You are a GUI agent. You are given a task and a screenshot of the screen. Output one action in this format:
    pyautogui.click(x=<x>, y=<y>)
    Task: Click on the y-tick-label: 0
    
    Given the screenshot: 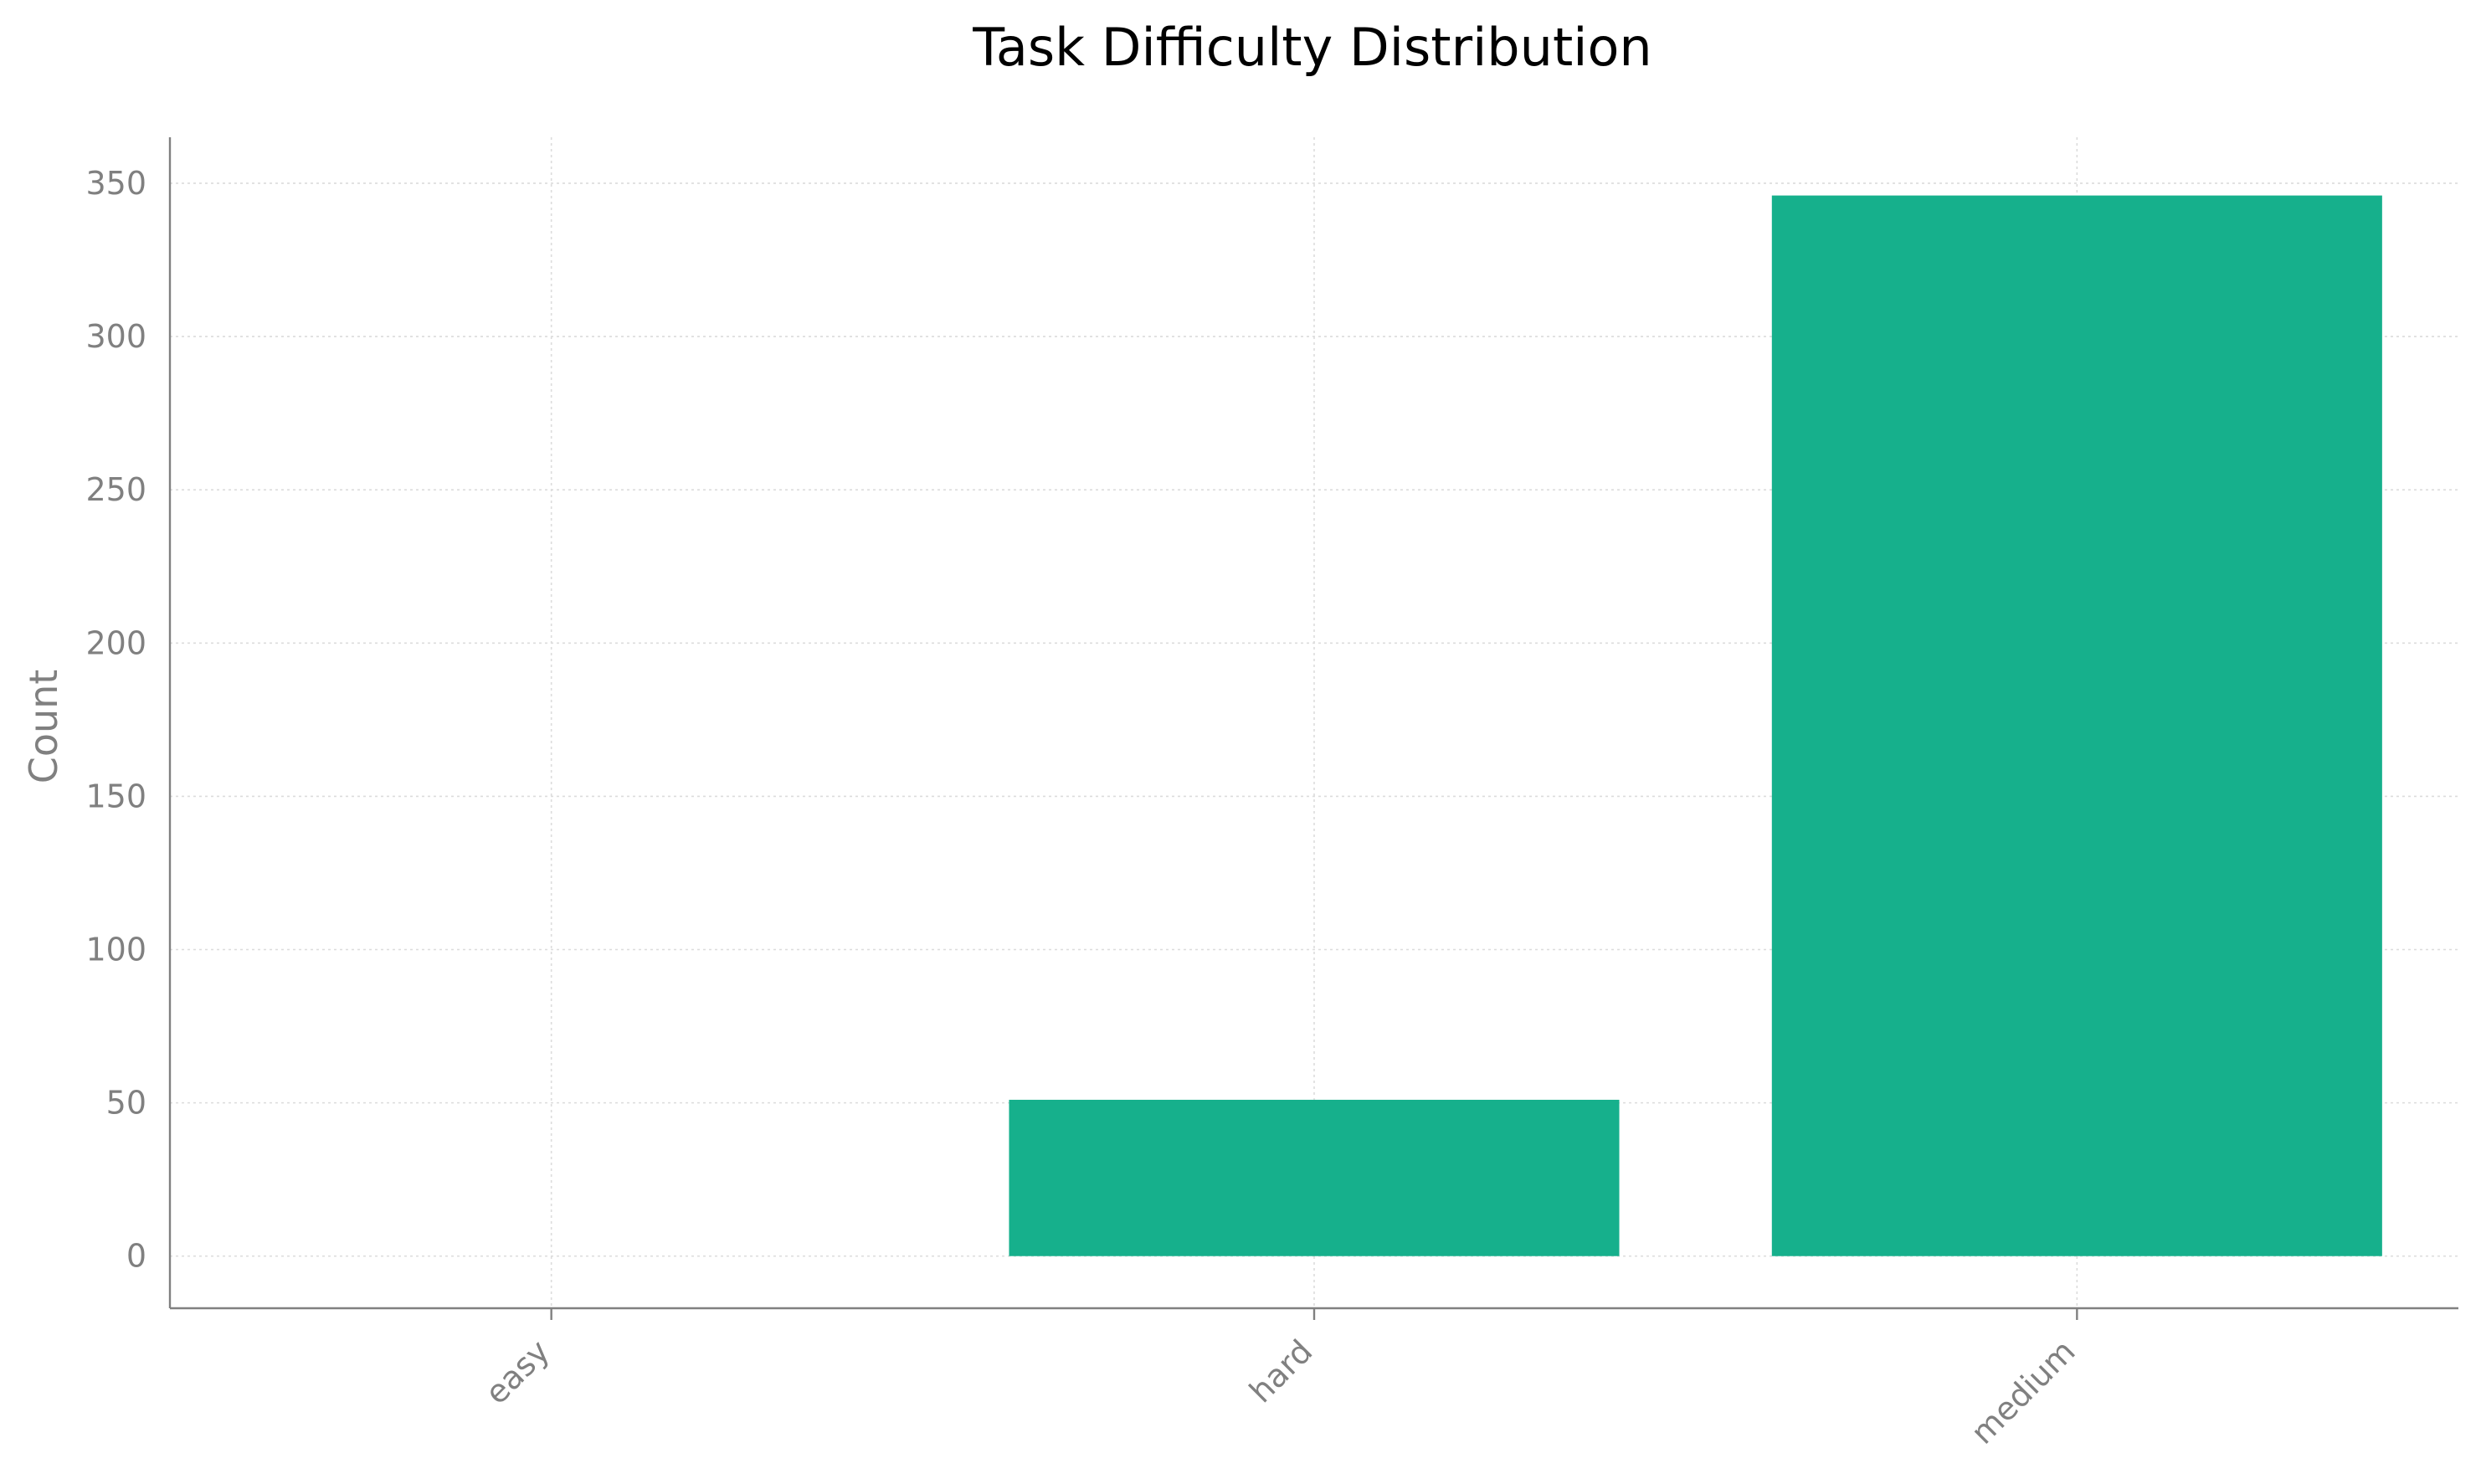 What is the action you would take?
    pyautogui.click(x=136, y=1257)
    